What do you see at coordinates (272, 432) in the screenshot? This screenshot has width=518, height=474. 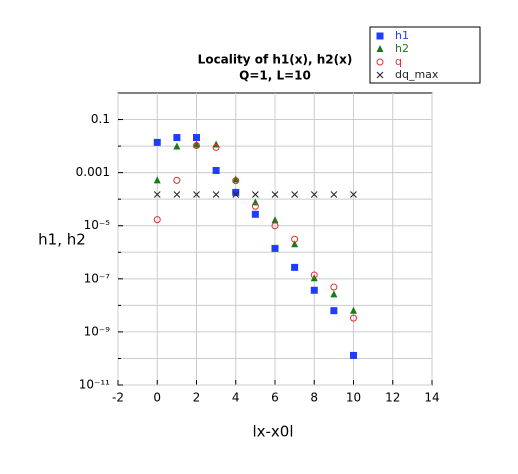 I see `x-axis-label: lx-x0l` at bounding box center [272, 432].